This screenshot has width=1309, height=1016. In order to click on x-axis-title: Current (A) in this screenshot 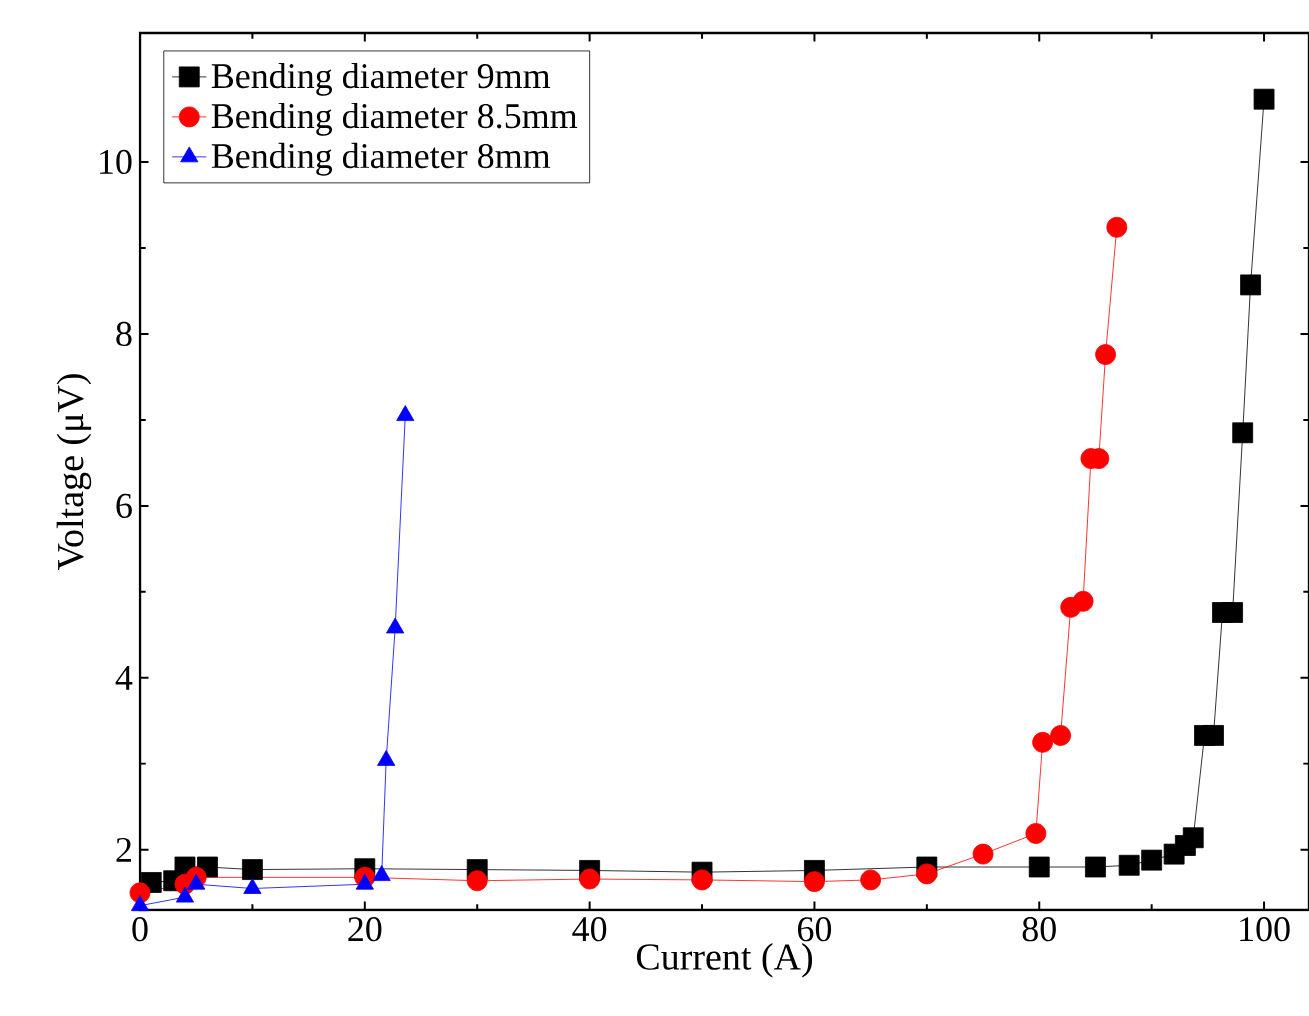, I will do `click(724, 960)`.